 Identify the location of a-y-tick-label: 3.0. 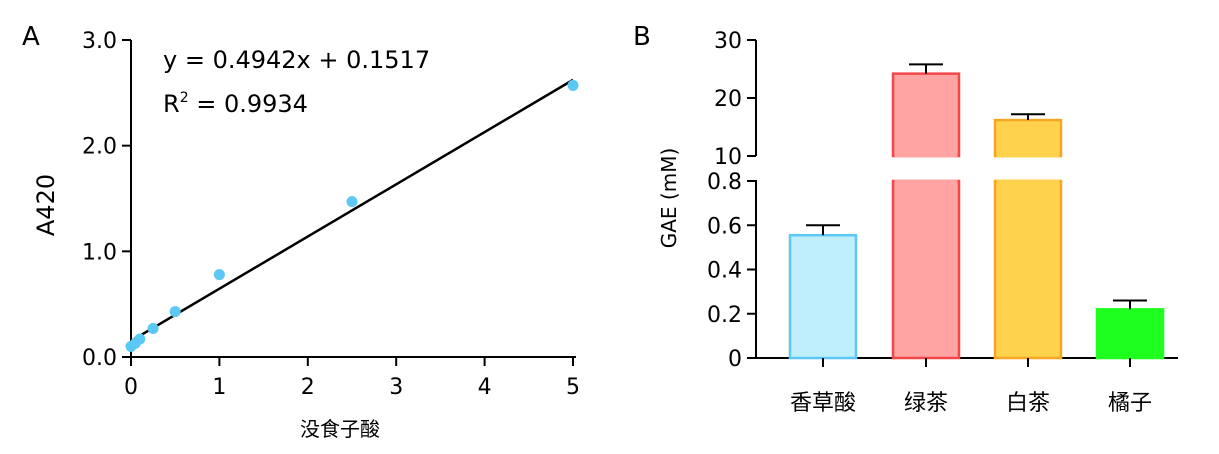
(99, 41).